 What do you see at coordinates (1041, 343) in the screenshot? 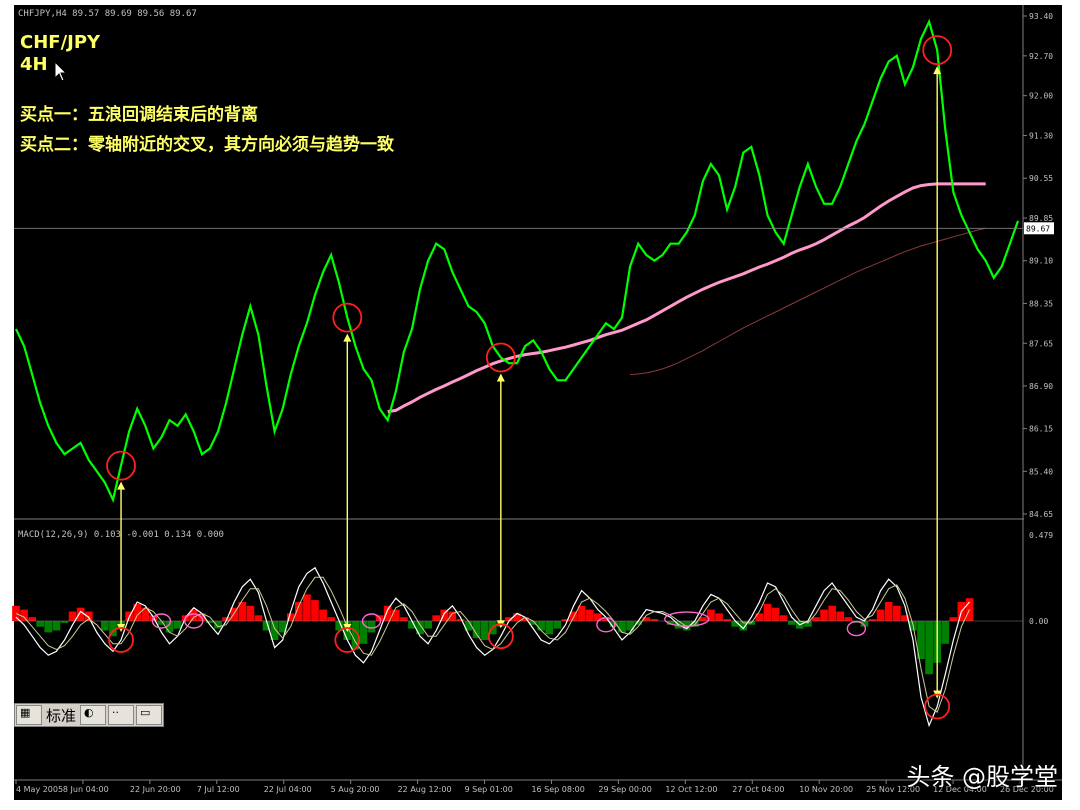
I see `price-y-tick-label: 87.65` at bounding box center [1041, 343].